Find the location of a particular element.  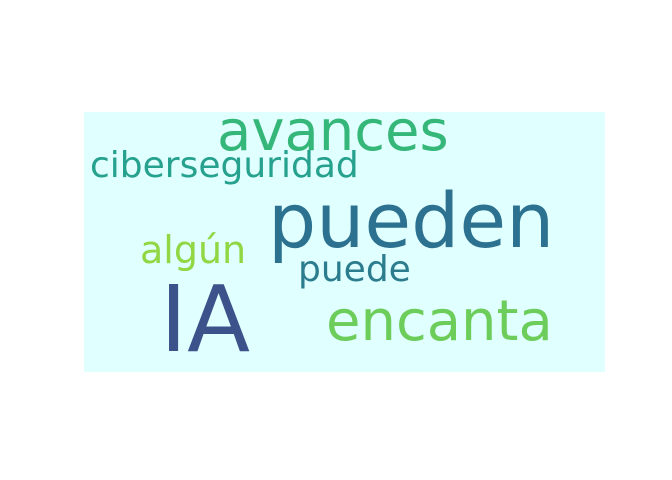

word-puede: puede is located at coordinates (354, 269).